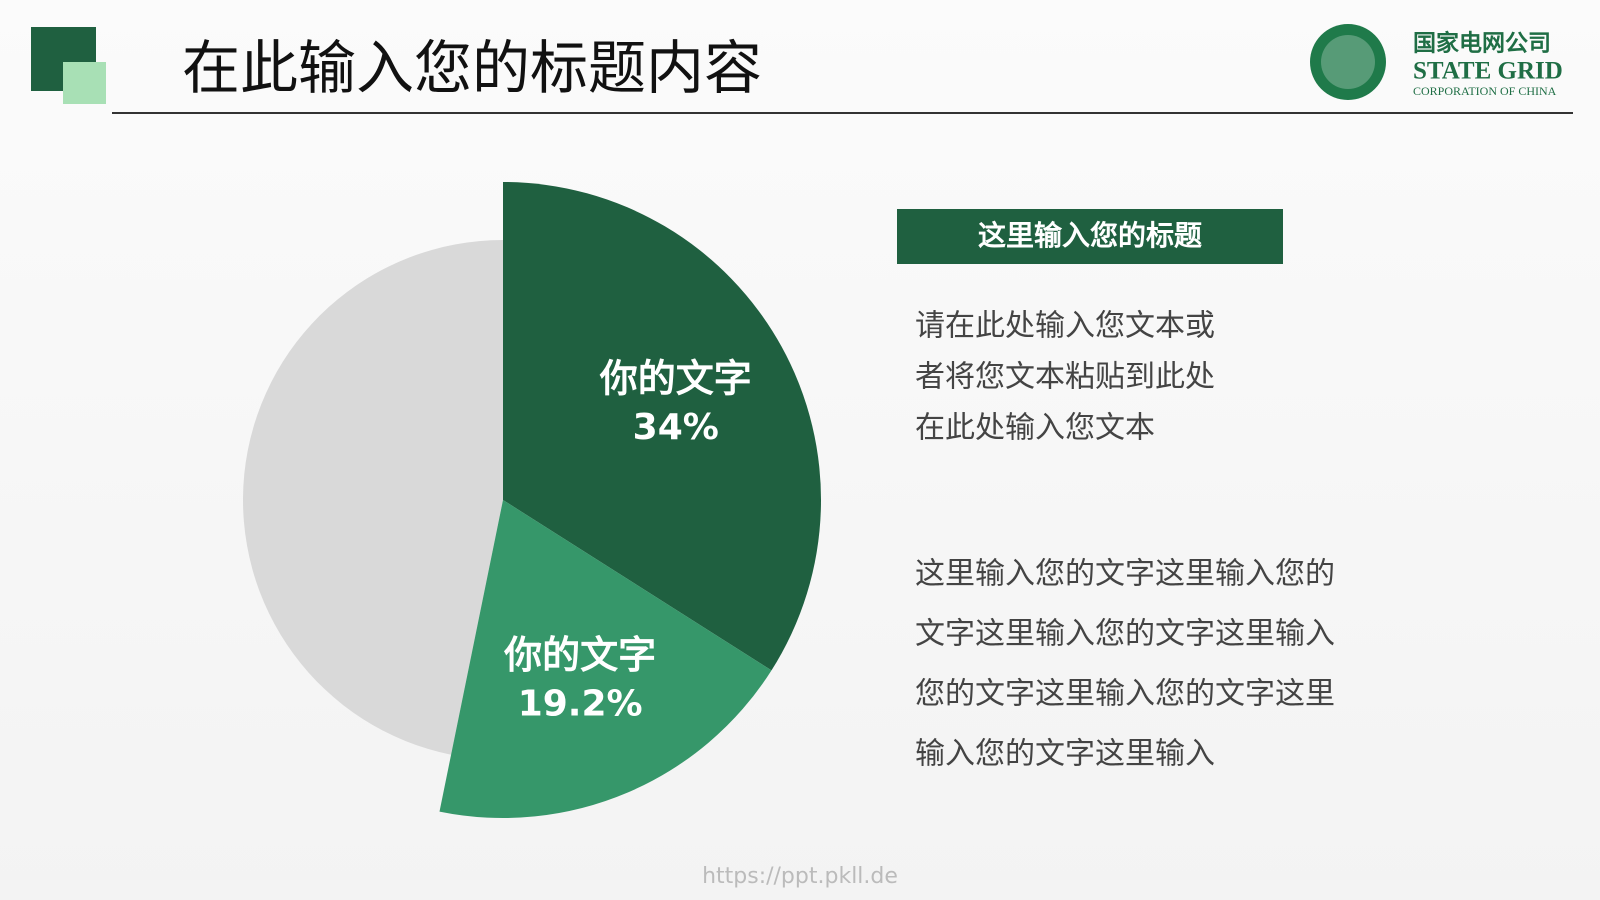 This screenshot has height=900, width=1600. Describe the element at coordinates (676, 427) in the screenshot. I see `slice-value-label: 34%` at that location.